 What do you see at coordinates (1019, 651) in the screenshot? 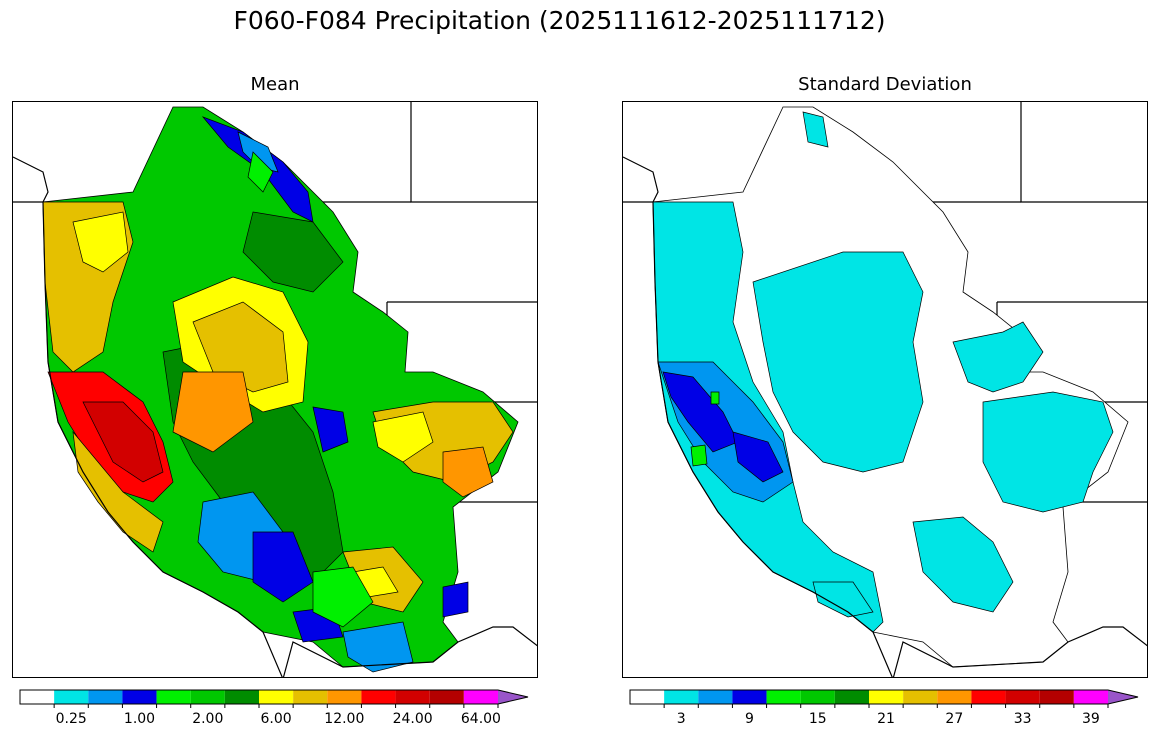
I see `mex-border-stddev` at bounding box center [1019, 651].